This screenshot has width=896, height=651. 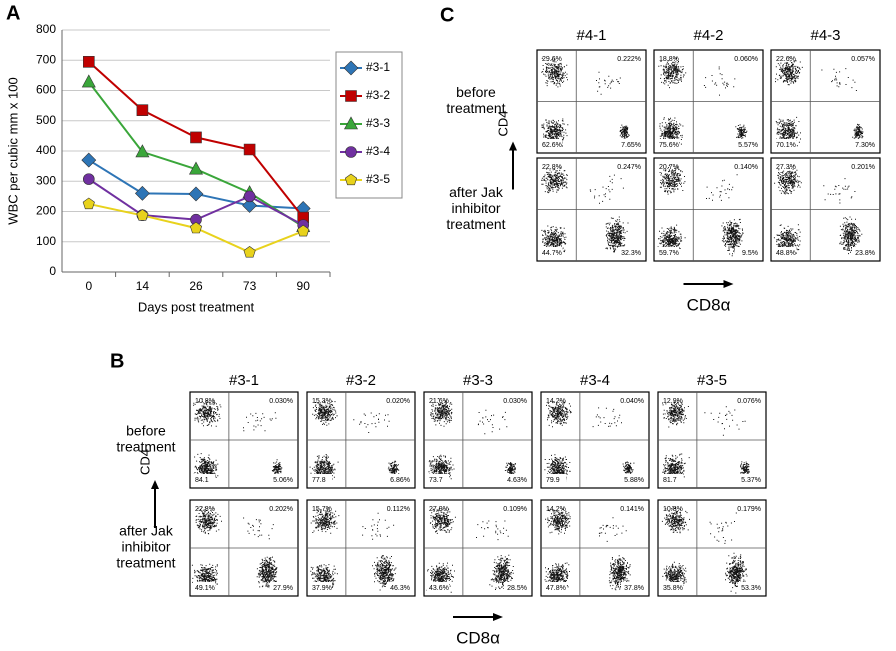 What do you see at coordinates (552, 145) in the screenshot?
I see `quadrant-value: 62.6%` at bounding box center [552, 145].